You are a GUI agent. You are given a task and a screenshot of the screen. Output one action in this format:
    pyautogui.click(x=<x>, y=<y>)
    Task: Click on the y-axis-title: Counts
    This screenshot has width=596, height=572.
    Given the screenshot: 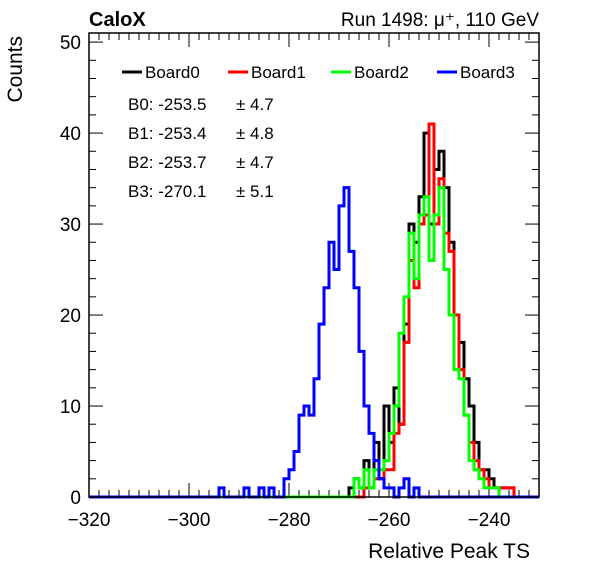 What is the action you would take?
    pyautogui.click(x=15, y=69)
    